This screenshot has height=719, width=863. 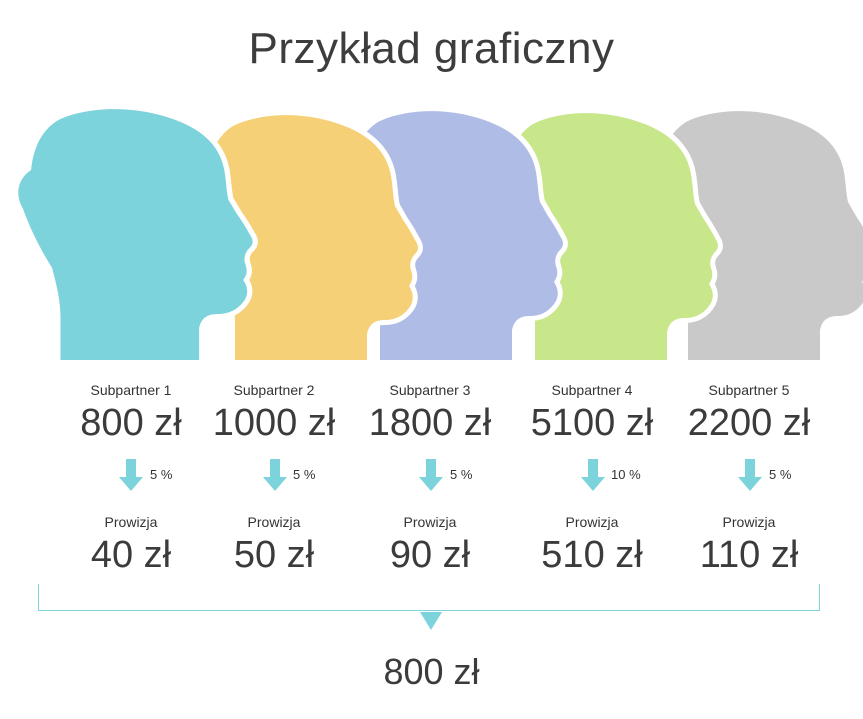 I want to click on head-1-silhouette, so click(x=135, y=234).